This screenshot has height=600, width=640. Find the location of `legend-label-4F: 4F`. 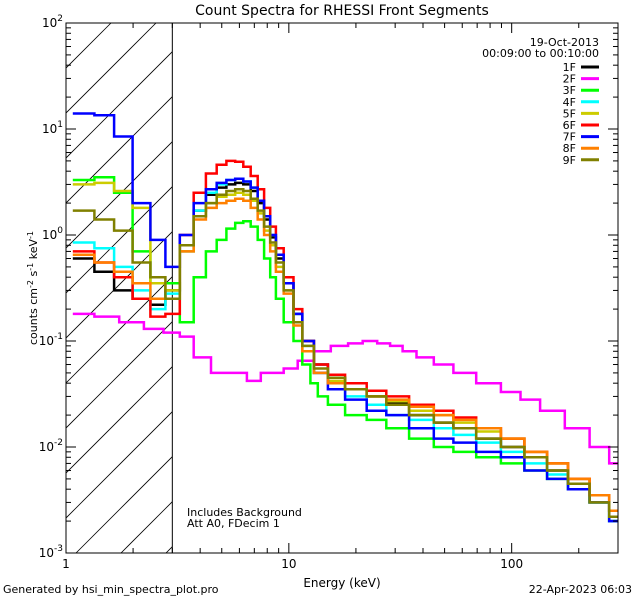

legend-label-4F: 4F is located at coordinates (569, 102).